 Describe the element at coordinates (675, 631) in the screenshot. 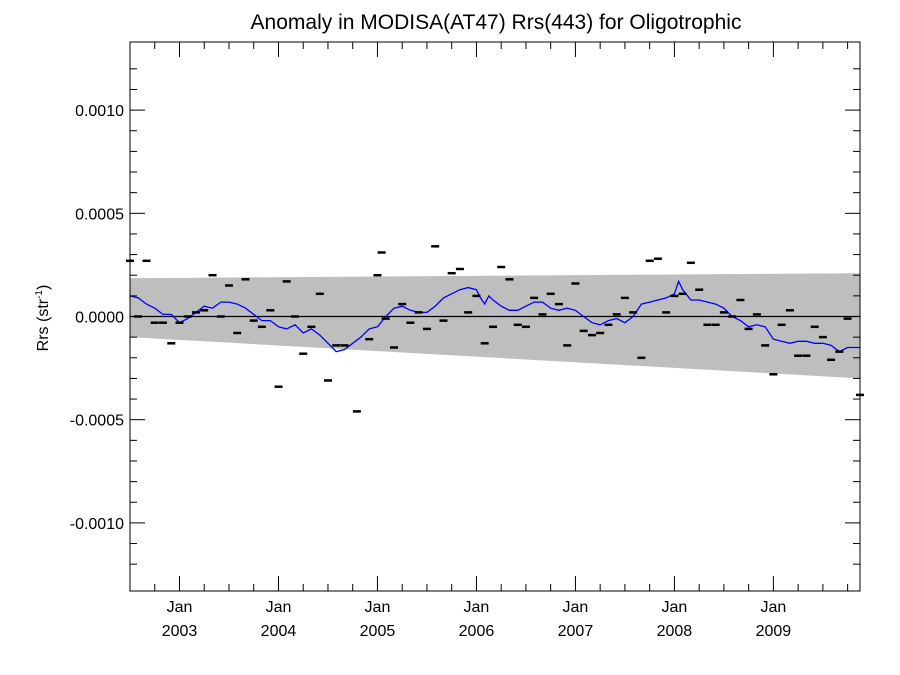

I see `x-tick-year-5: 2008` at that location.